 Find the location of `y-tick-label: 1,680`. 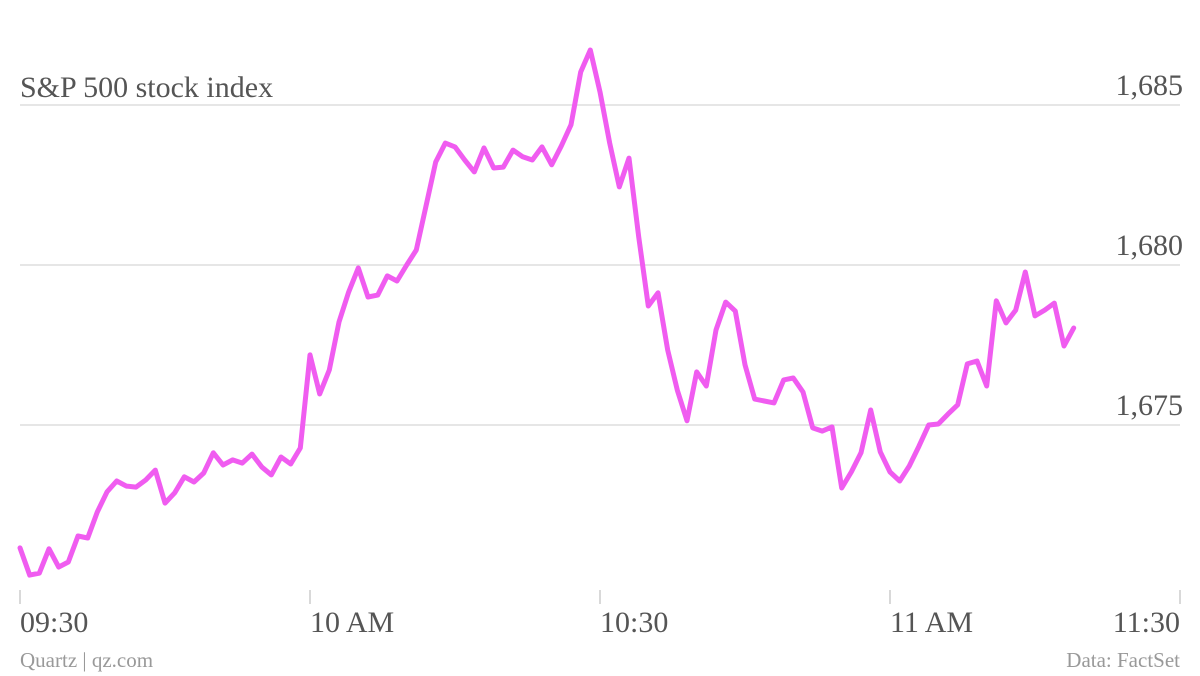

y-tick-label: 1,680 is located at coordinates (1150, 245).